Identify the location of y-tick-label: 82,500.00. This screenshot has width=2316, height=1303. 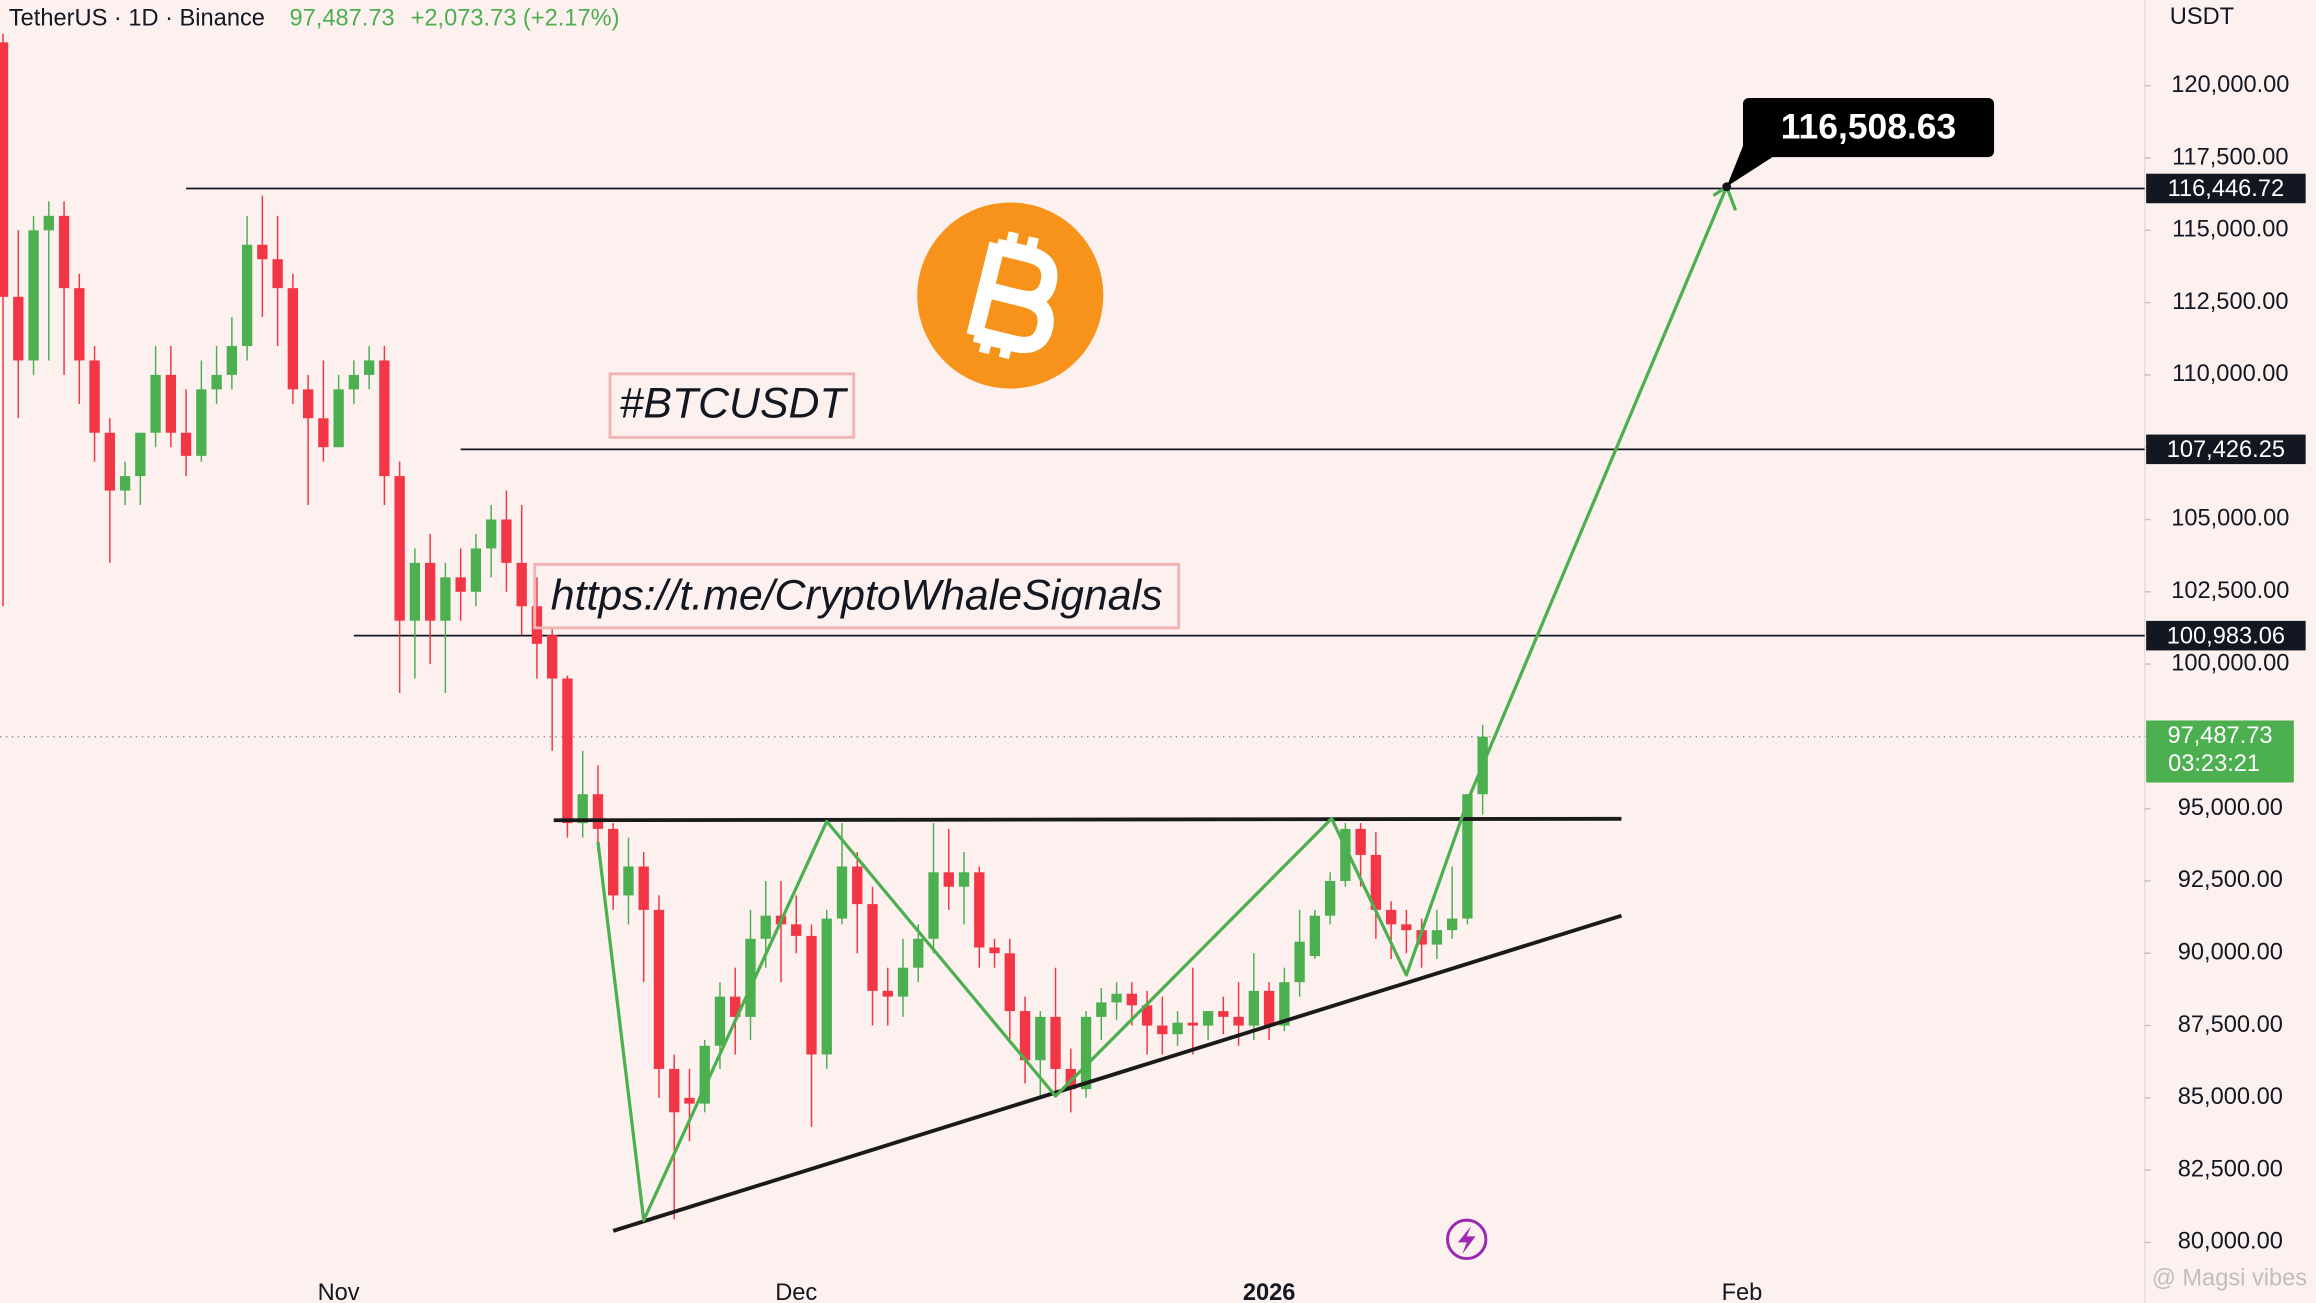
(2230, 1169).